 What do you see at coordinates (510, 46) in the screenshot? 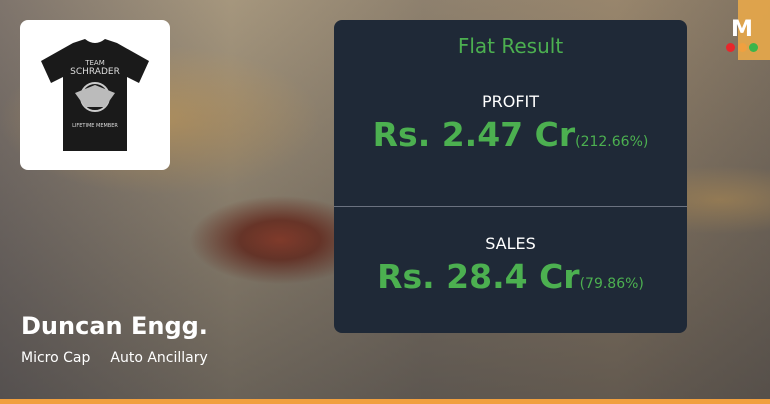
I see `result-title: Flat Result` at bounding box center [510, 46].